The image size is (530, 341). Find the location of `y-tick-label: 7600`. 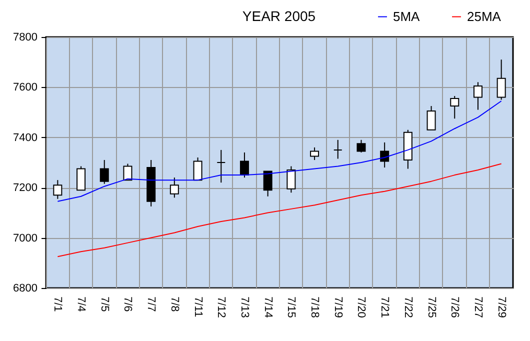

y-tick-label: 7600 is located at coordinates (25, 88).